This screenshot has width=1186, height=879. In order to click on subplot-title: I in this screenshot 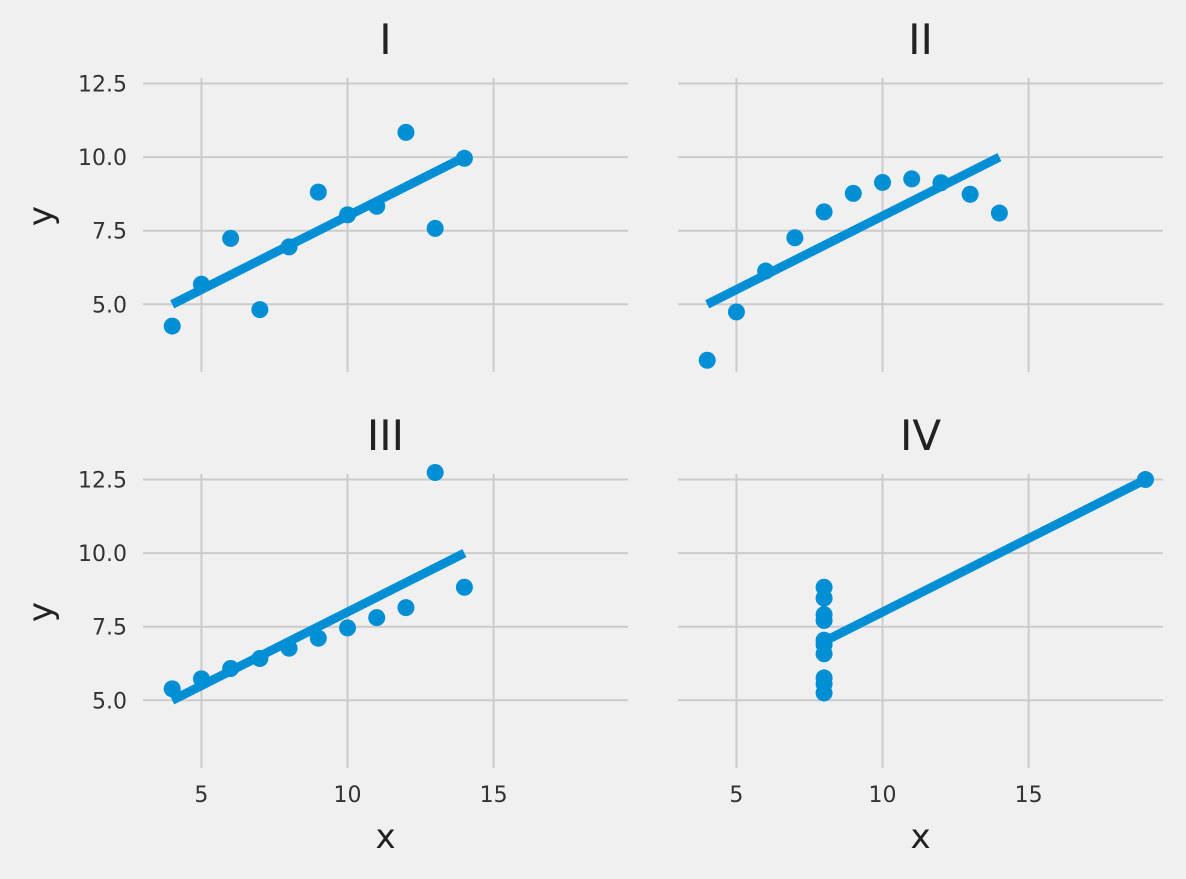, I will do `click(385, 39)`.